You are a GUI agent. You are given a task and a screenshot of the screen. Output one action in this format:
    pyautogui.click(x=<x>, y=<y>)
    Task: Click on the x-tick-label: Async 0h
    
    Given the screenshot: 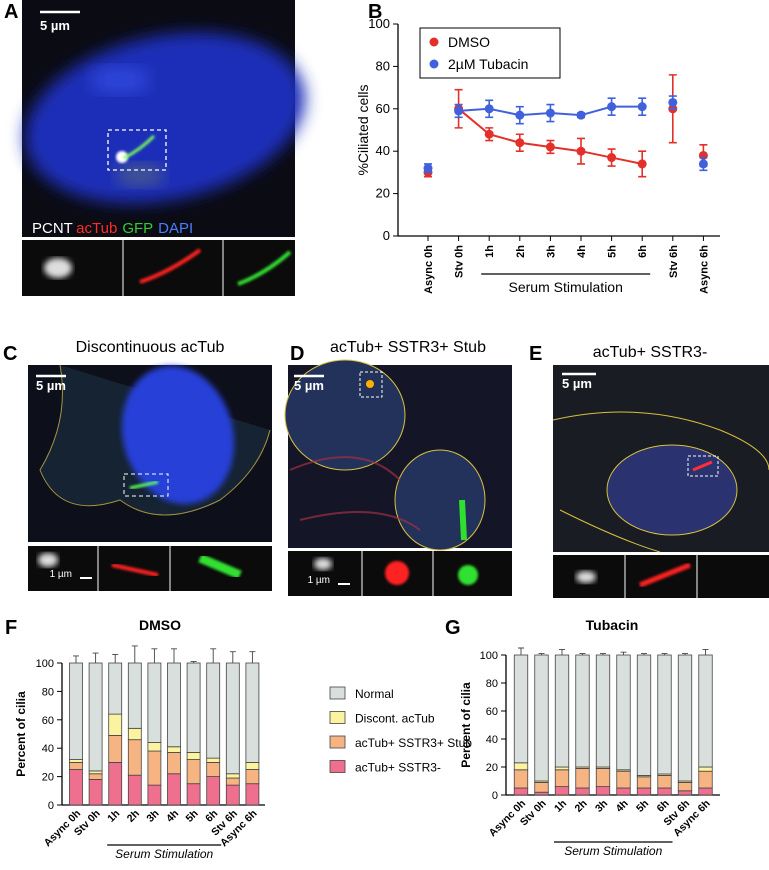 What is the action you would take?
    pyautogui.click(x=429, y=269)
    